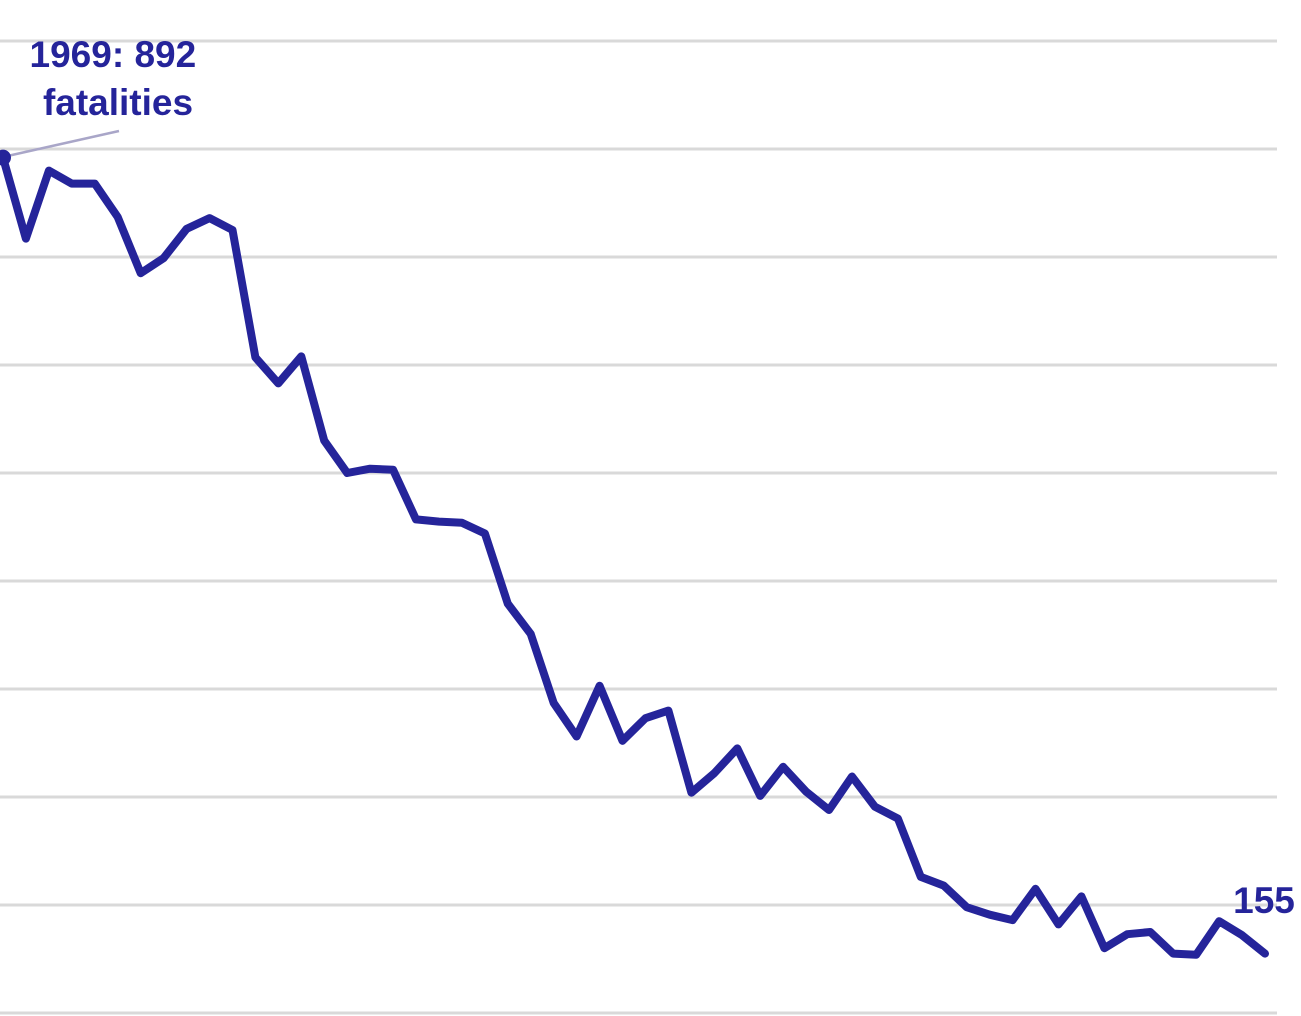 This screenshot has width=1301, height=1016. What do you see at coordinates (118, 102) in the screenshot?
I see `start-annotation-line2: fatalities` at bounding box center [118, 102].